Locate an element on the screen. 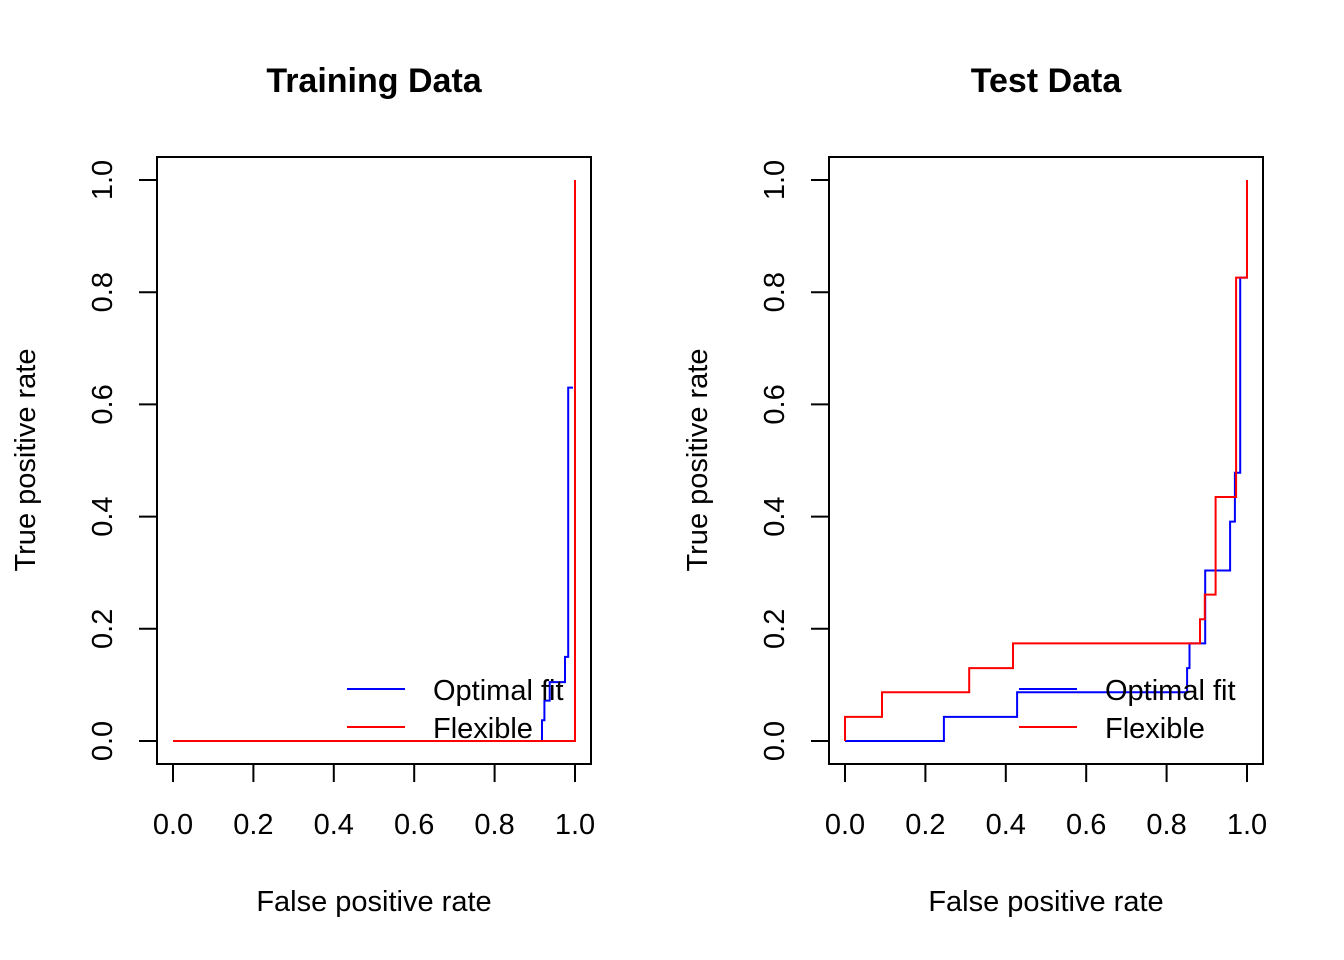 The height and width of the screenshot is (960, 1344). chart-title: Test Data is located at coordinates (1047, 81).